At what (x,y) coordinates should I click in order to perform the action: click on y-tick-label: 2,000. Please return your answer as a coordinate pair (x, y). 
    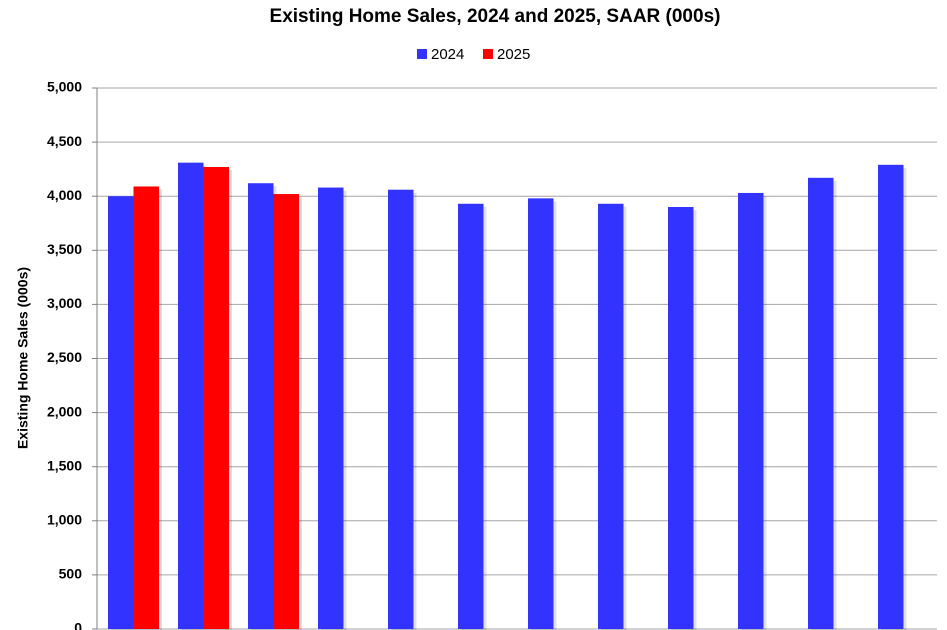
    Looking at the image, I should click on (64, 411).